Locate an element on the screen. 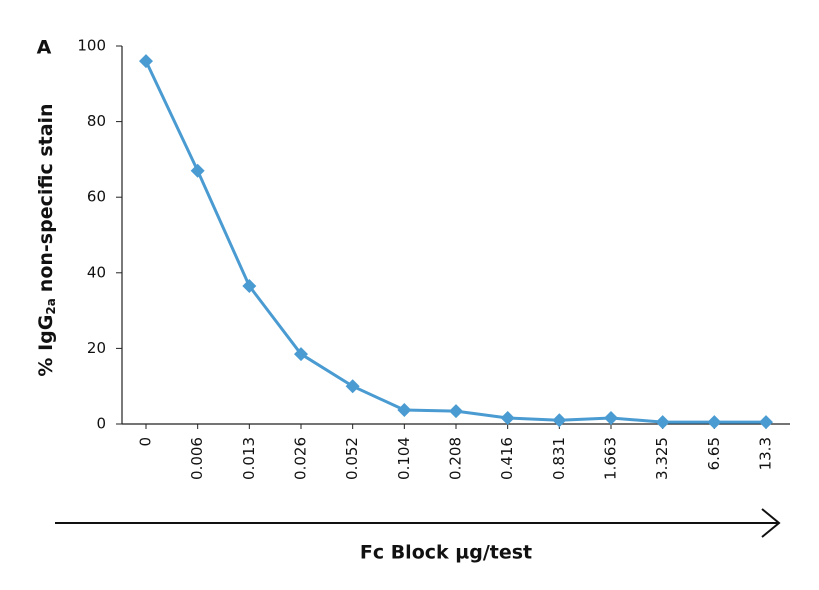 Image resolution: width=819 pixels, height=590 pixels. x-tick-label: 3.325 is located at coordinates (662, 458).